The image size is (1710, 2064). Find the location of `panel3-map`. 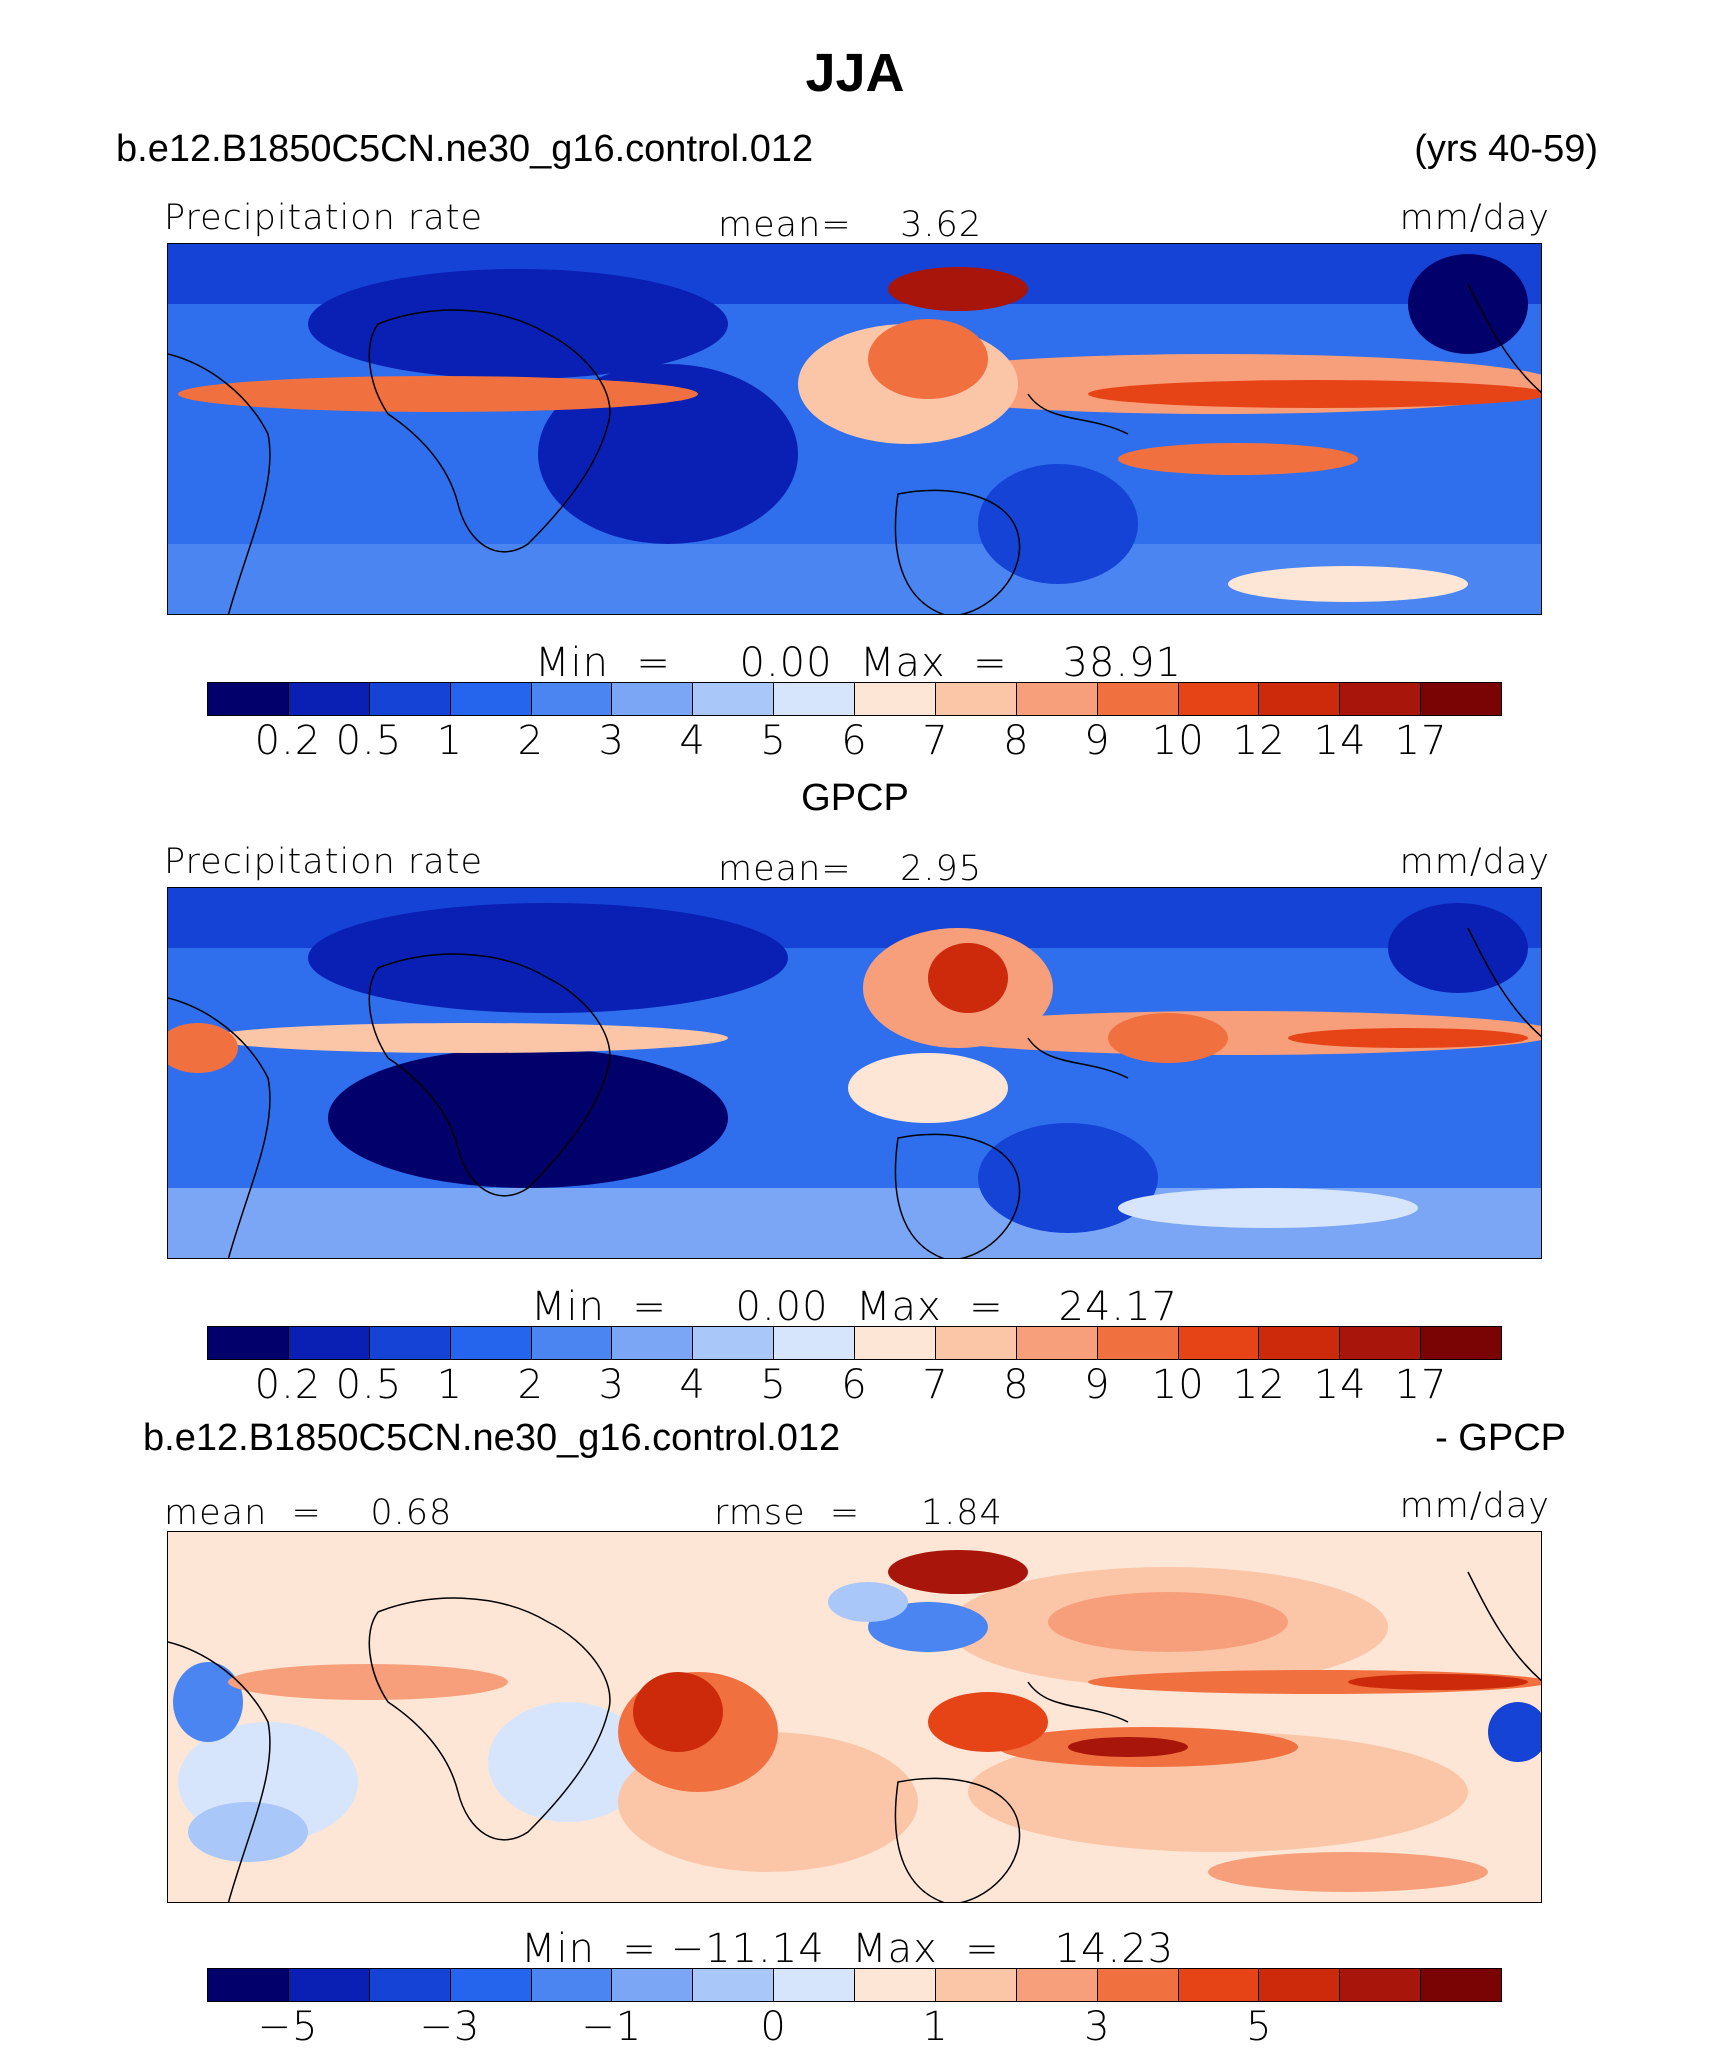

panel3-map is located at coordinates (854, 1717).